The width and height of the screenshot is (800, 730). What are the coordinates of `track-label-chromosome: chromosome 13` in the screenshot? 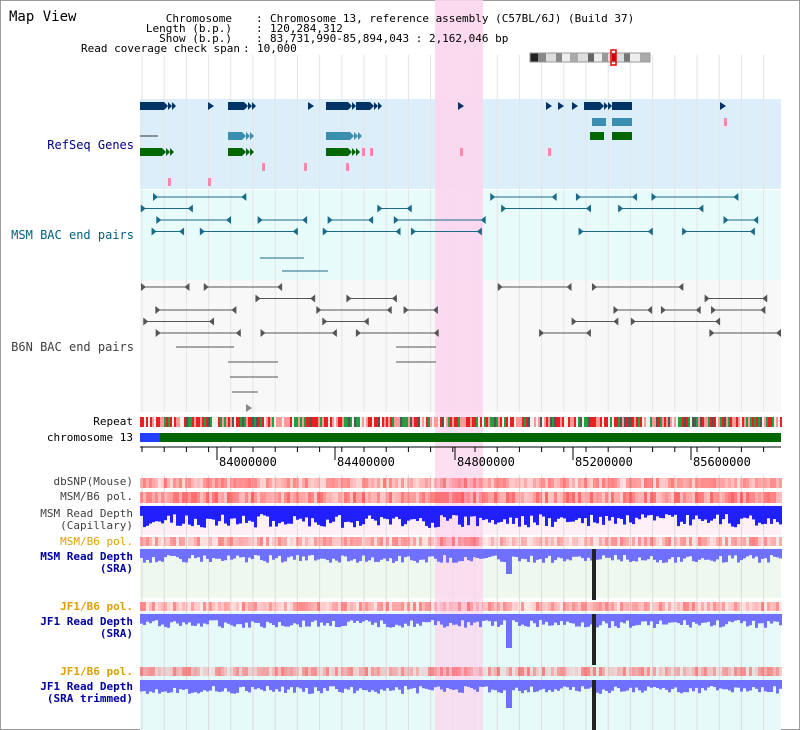 It's located at (89, 437).